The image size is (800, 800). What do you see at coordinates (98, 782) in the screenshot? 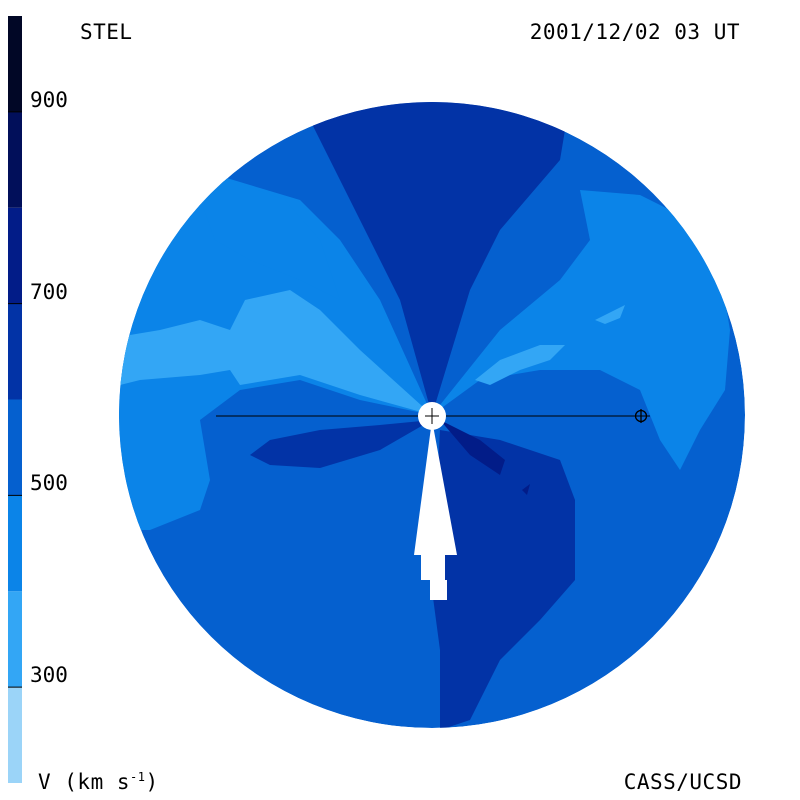
I see `colorbar-unit-label: V (km s-1)` at bounding box center [98, 782].